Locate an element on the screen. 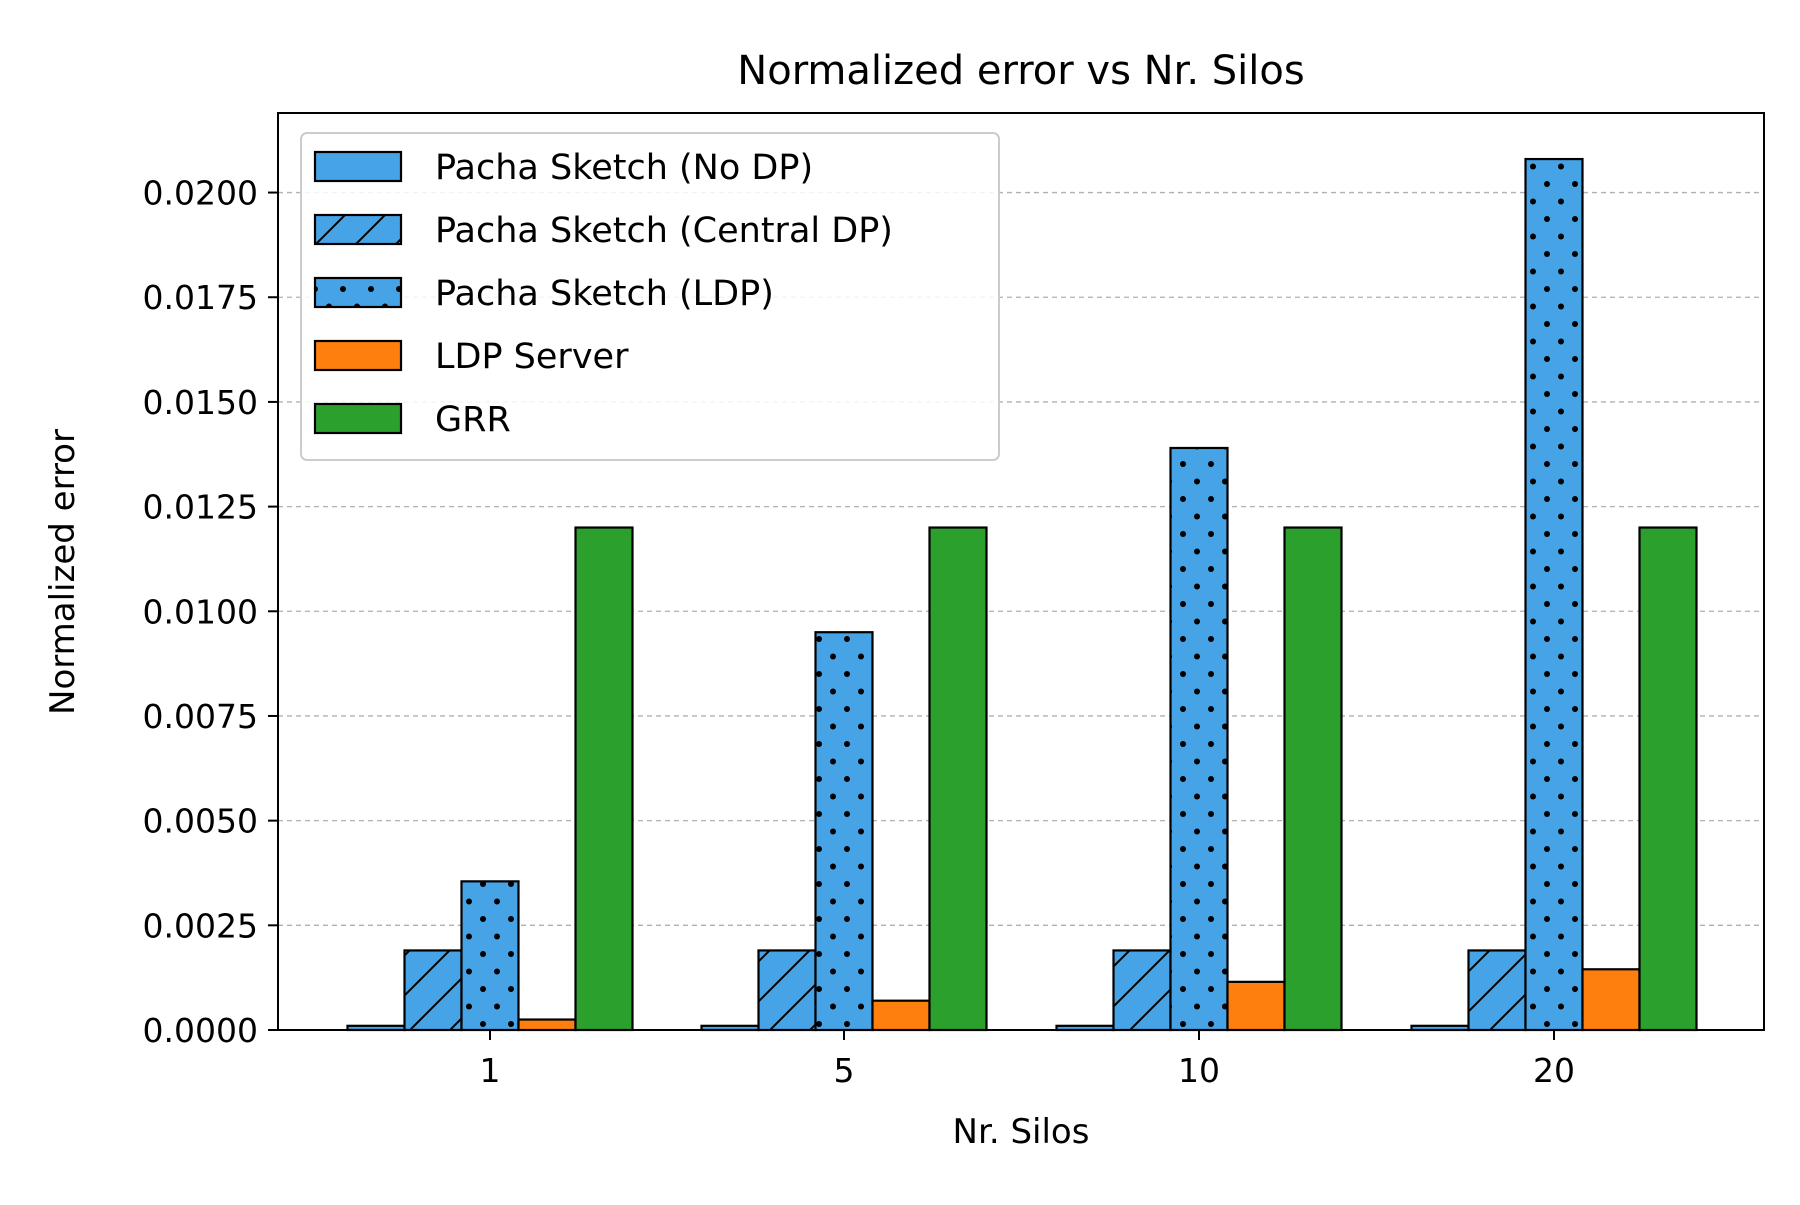 This screenshot has width=1800, height=1205. y-tick-label: 0.0000 is located at coordinates (200, 1030).